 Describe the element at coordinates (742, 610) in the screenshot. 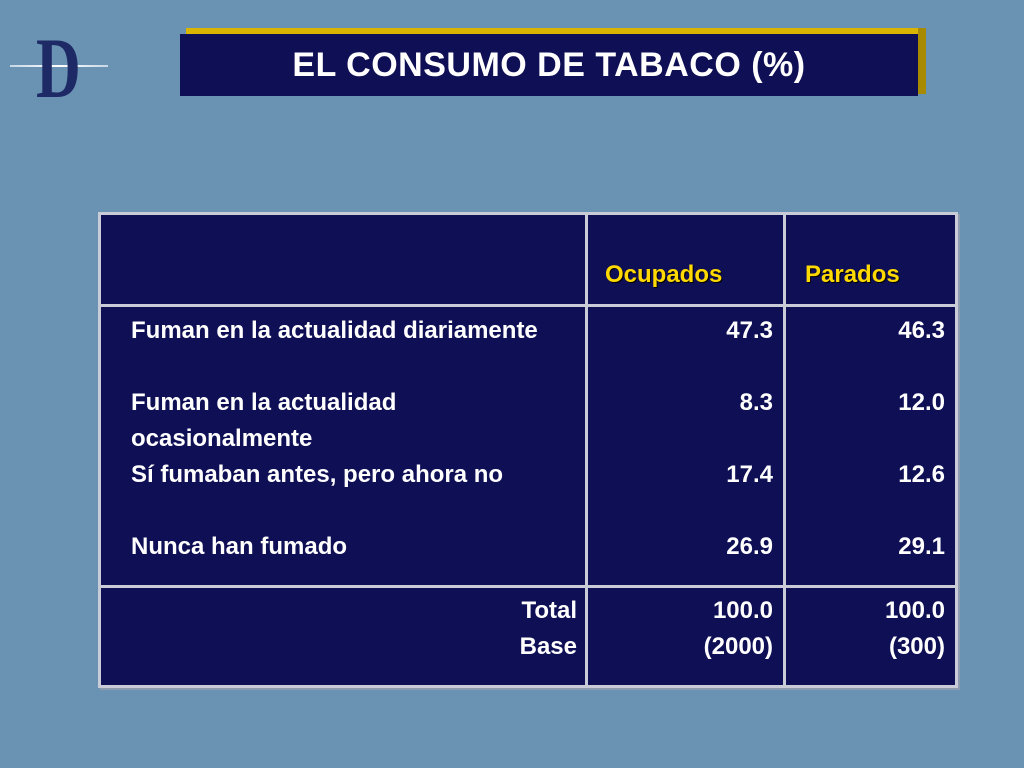

I see `total-ocupados: 100.0` at that location.